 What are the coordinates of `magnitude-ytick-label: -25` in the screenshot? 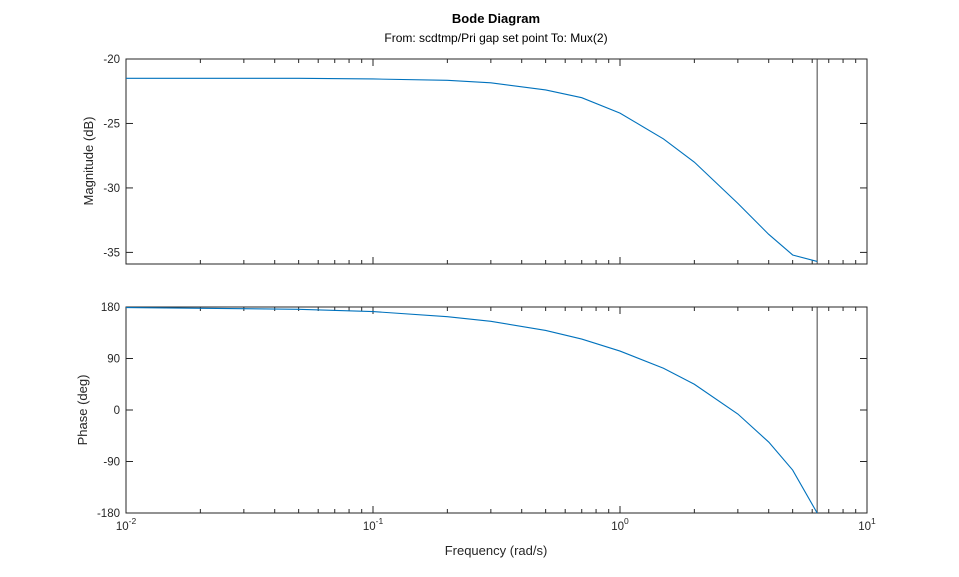 It's located at (111, 124).